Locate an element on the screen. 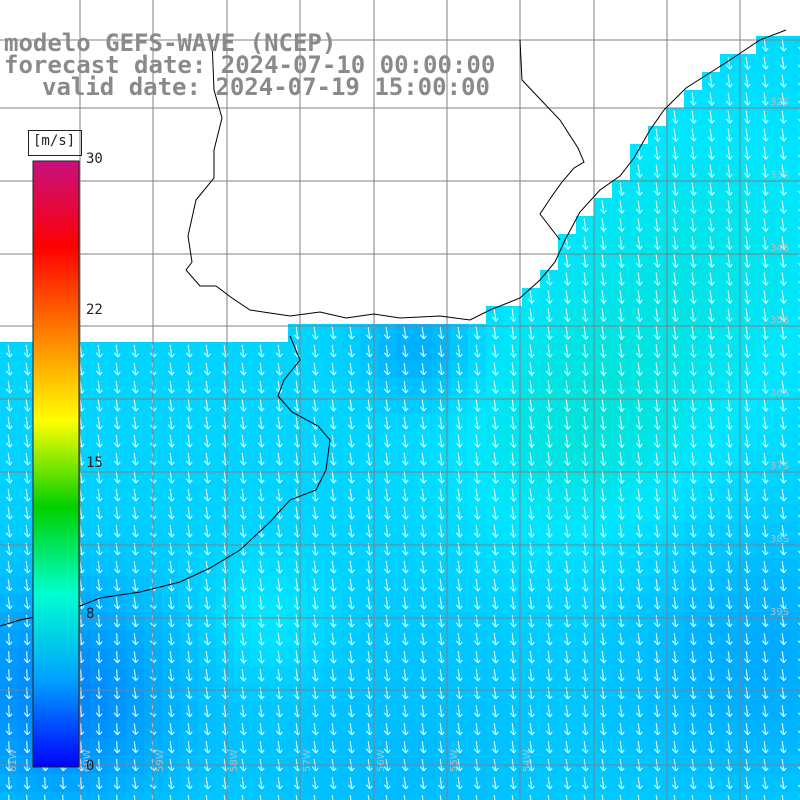 This screenshot has width=800, height=800. colorbar is located at coordinates (56, 464).